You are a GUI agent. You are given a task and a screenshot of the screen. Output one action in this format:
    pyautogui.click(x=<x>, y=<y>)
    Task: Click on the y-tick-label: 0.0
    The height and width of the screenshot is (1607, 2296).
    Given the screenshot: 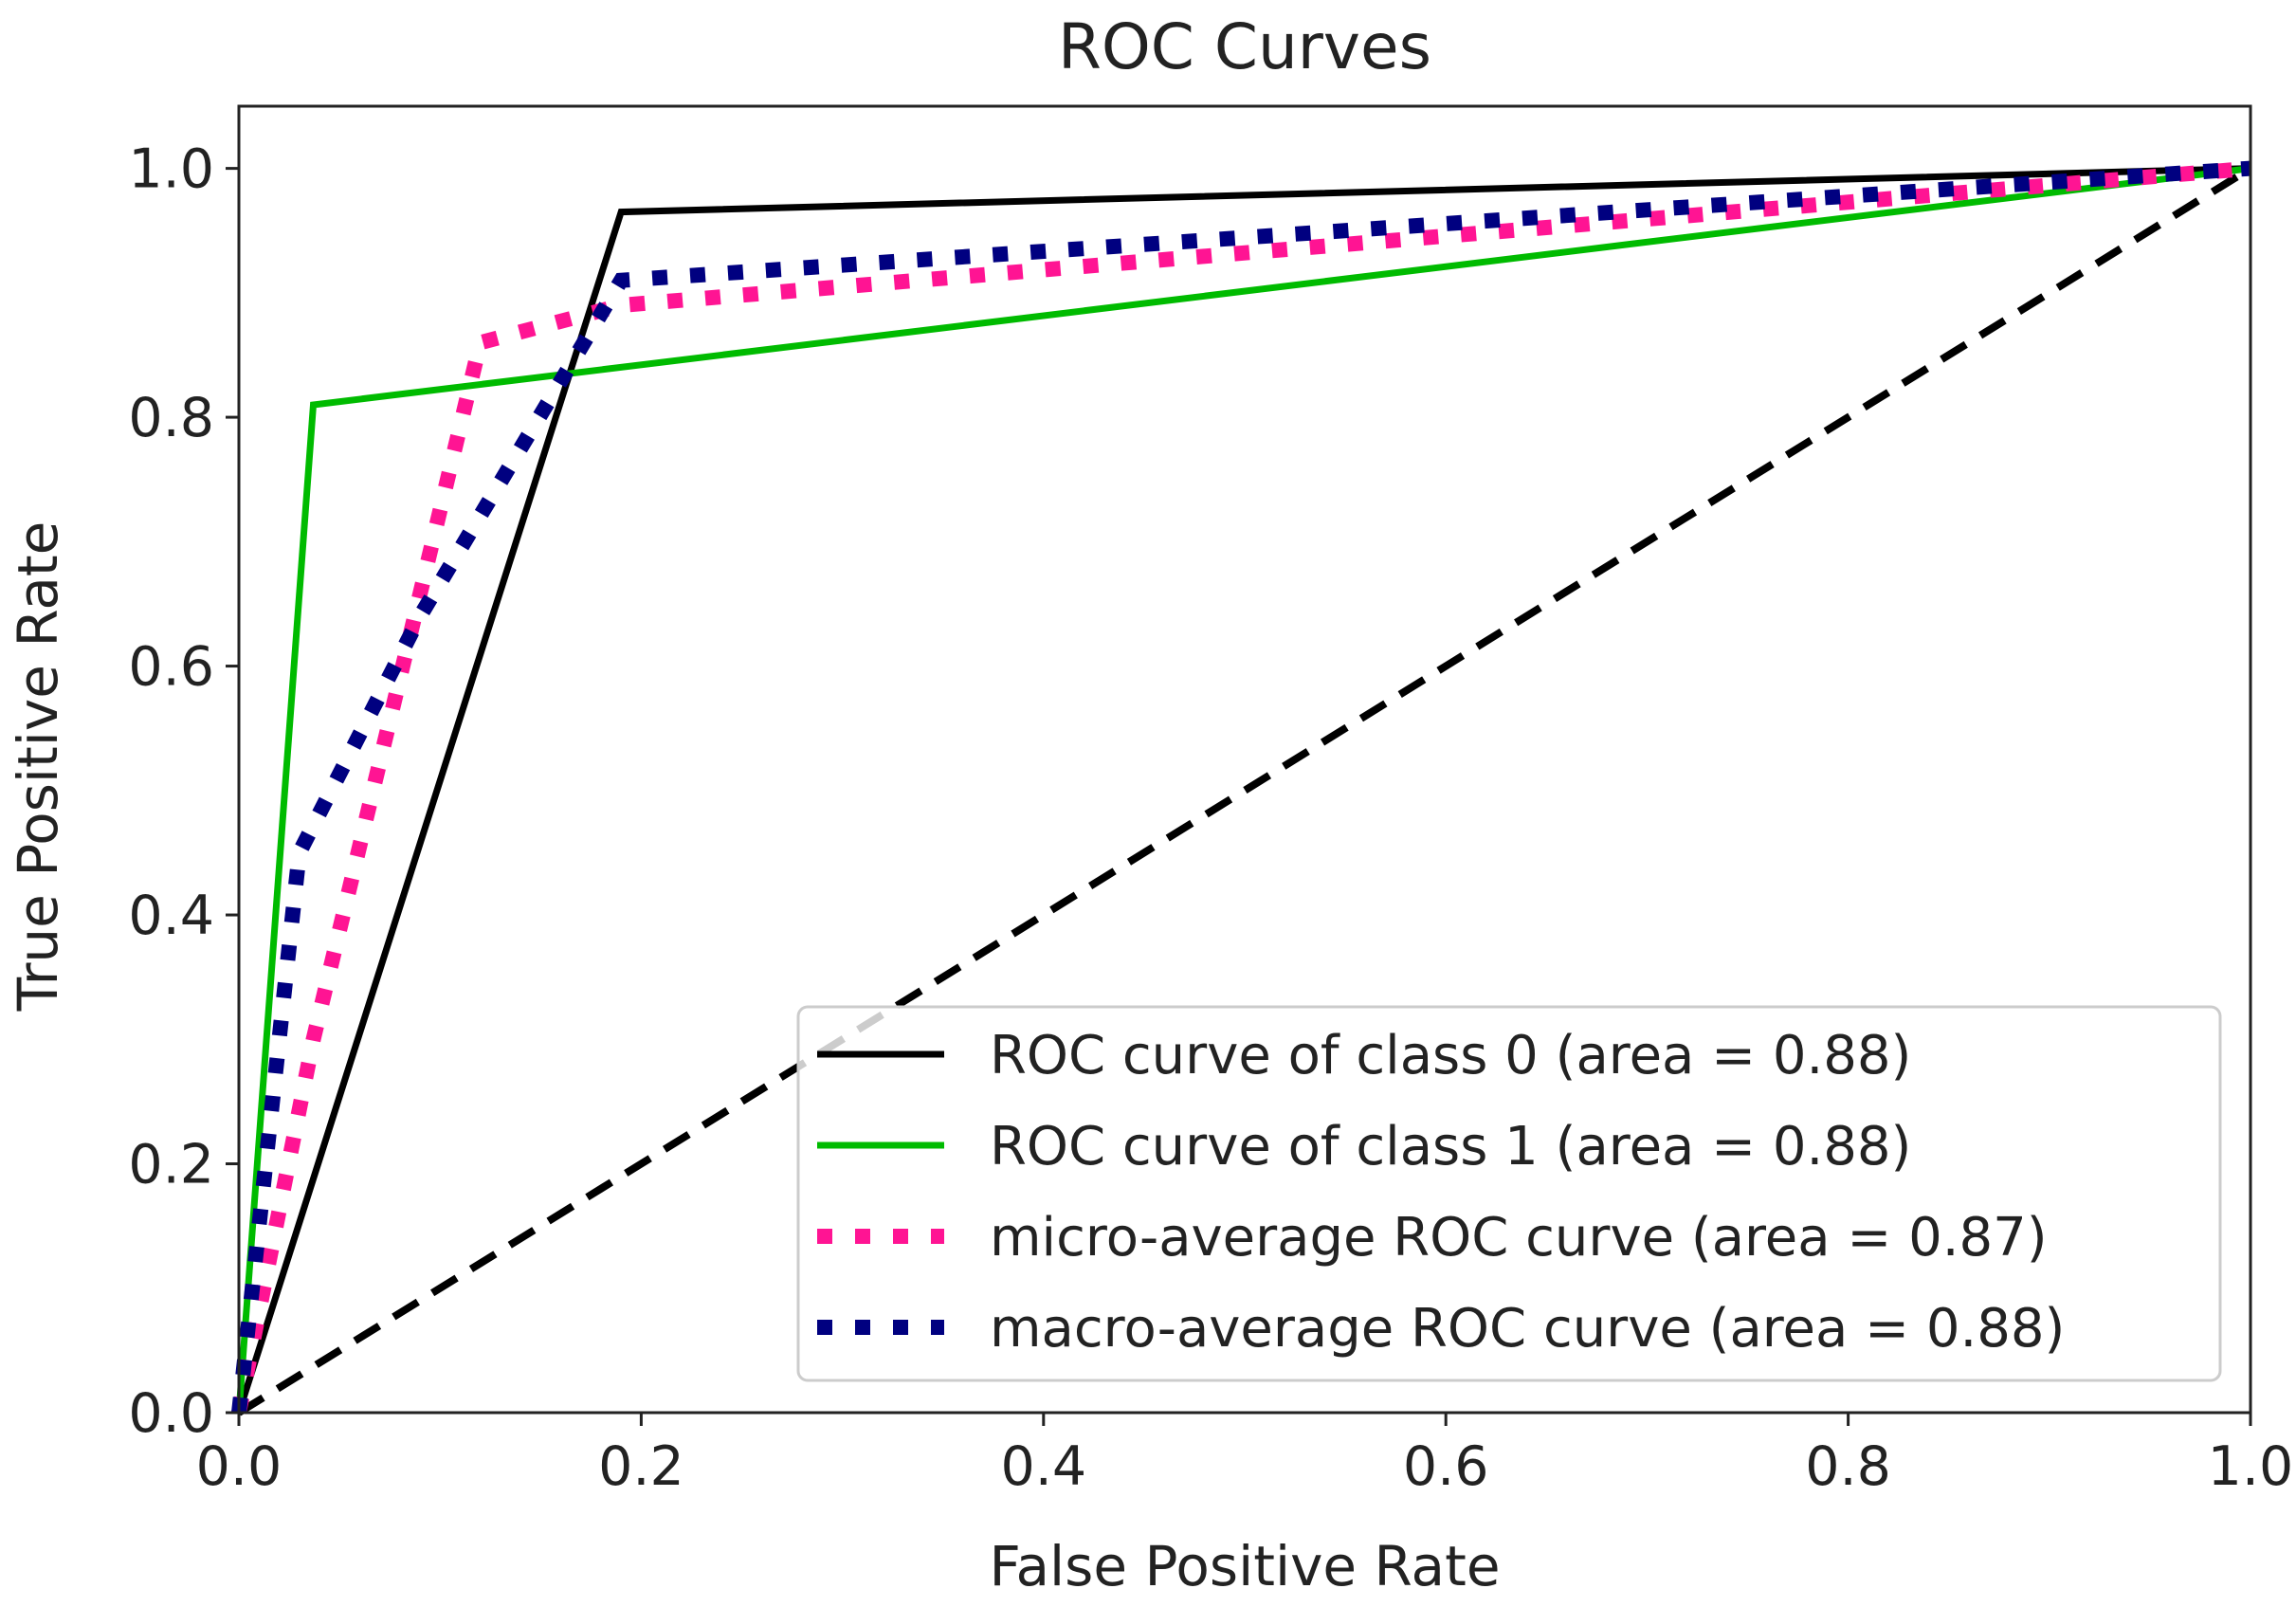 What is the action you would take?
    pyautogui.click(x=171, y=1413)
    